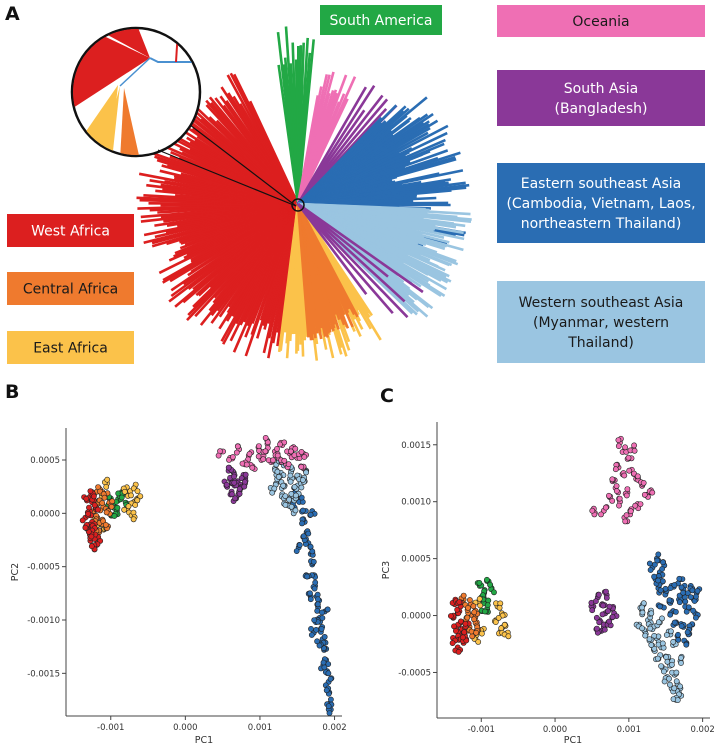 The image size is (714, 749). Describe the element at coordinates (601, 224) in the screenshot. I see `legend-label: northeastern Thailand)` at that location.